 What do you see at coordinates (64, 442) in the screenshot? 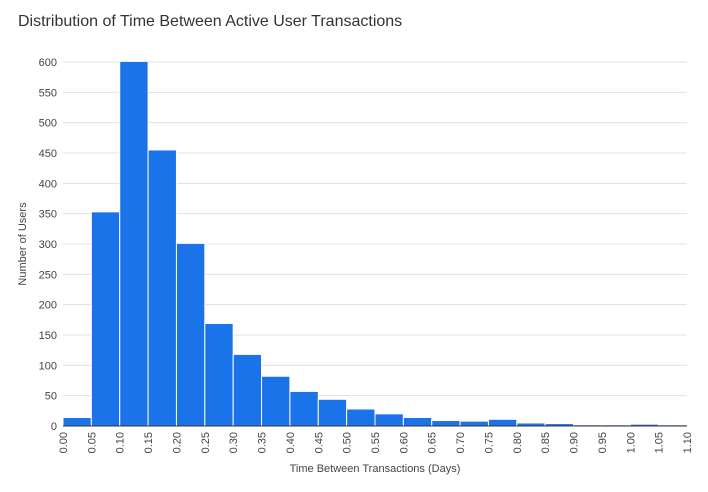
I see `x-tick-label: 0.00` at bounding box center [64, 442].